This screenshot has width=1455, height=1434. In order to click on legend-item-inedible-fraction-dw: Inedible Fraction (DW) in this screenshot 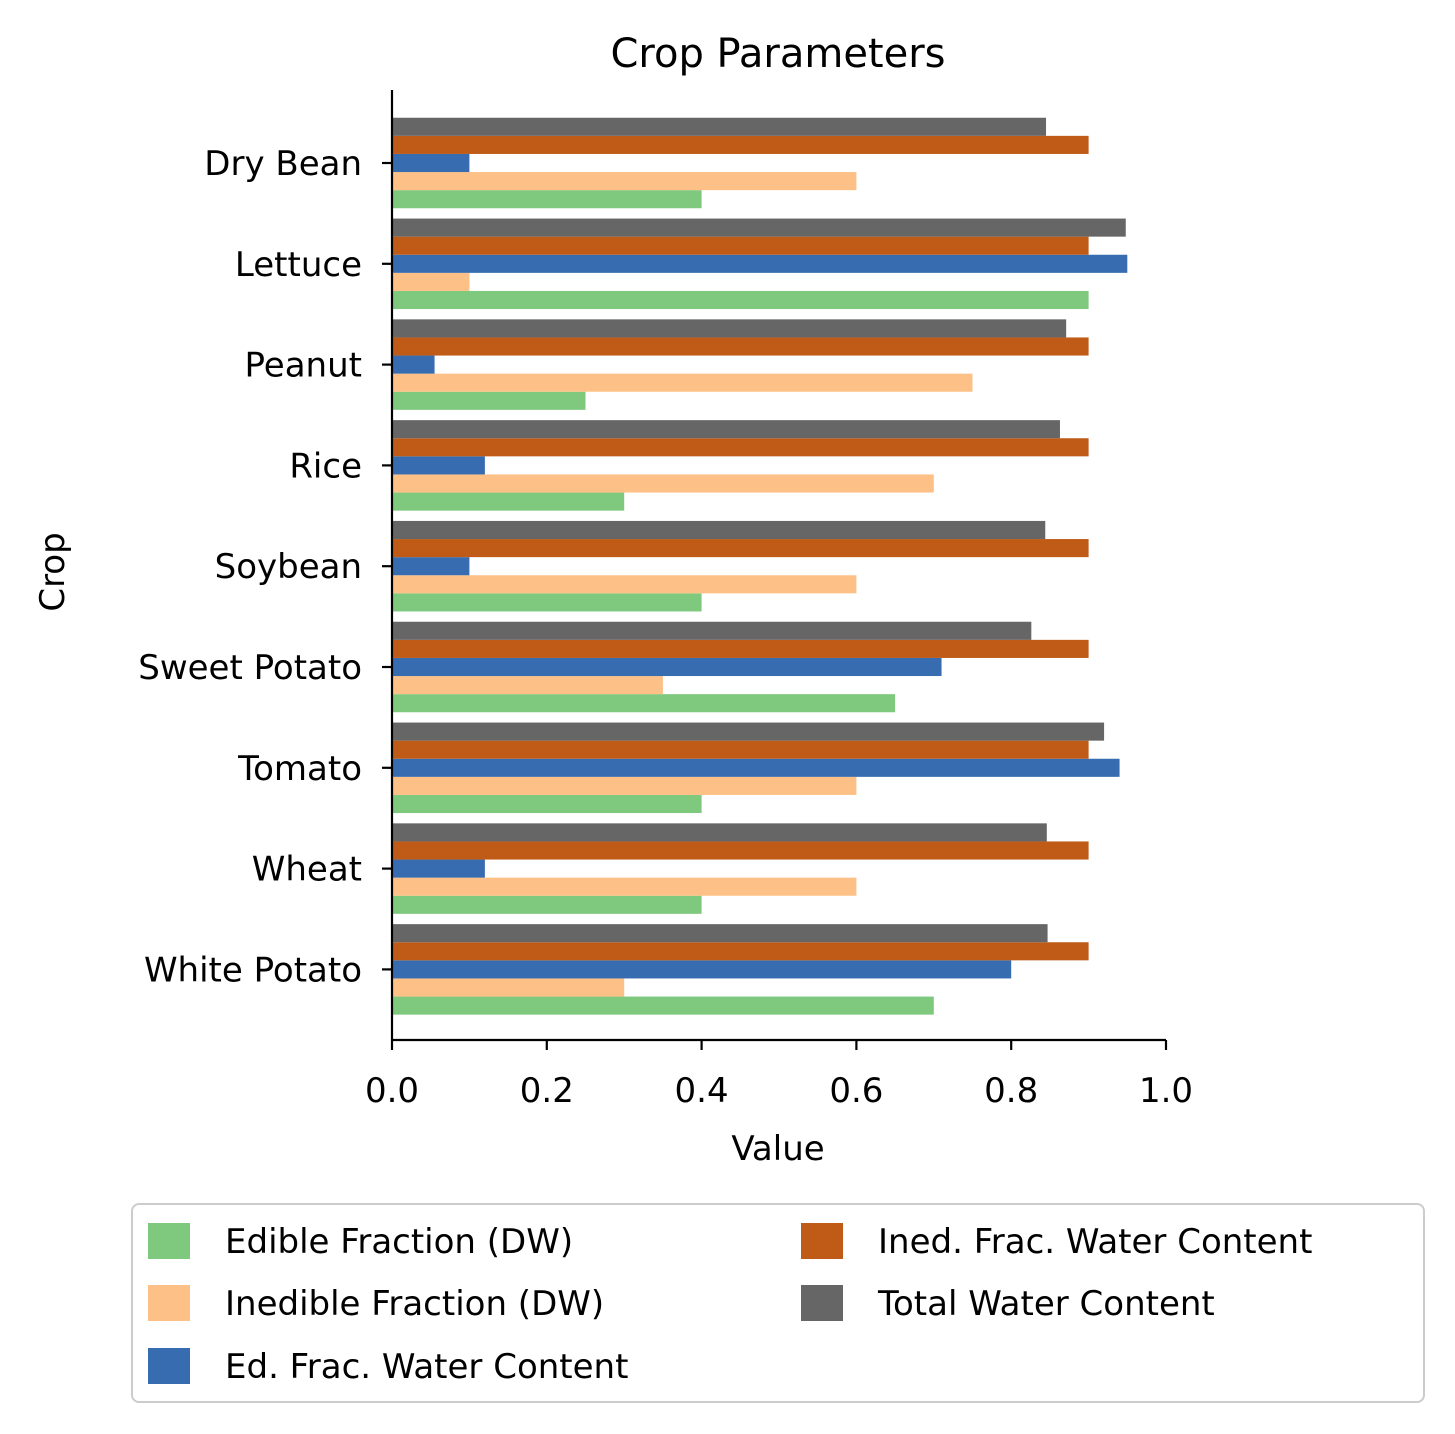, I will do `click(376, 1304)`.